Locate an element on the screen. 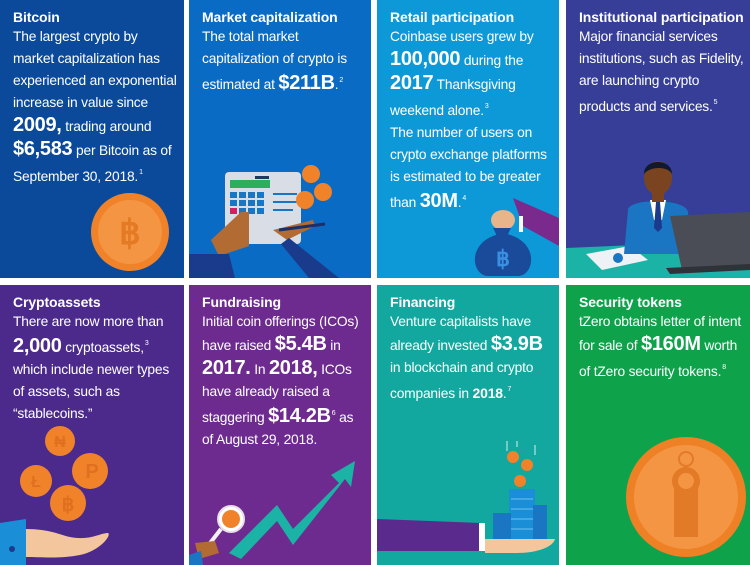 This screenshot has height=565, width=750. body-text: worth of tZero security tokens. is located at coordinates (658, 358).